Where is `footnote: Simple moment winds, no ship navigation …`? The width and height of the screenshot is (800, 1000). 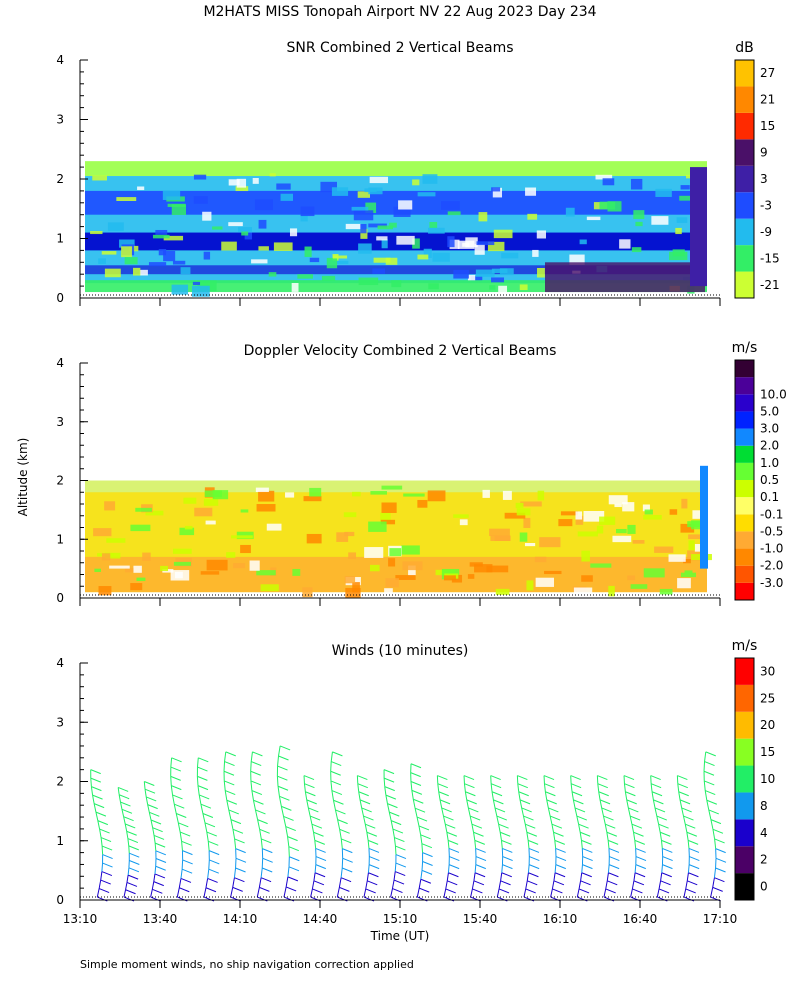
footnote: Simple moment winds, no ship navigation … is located at coordinates (247, 964).